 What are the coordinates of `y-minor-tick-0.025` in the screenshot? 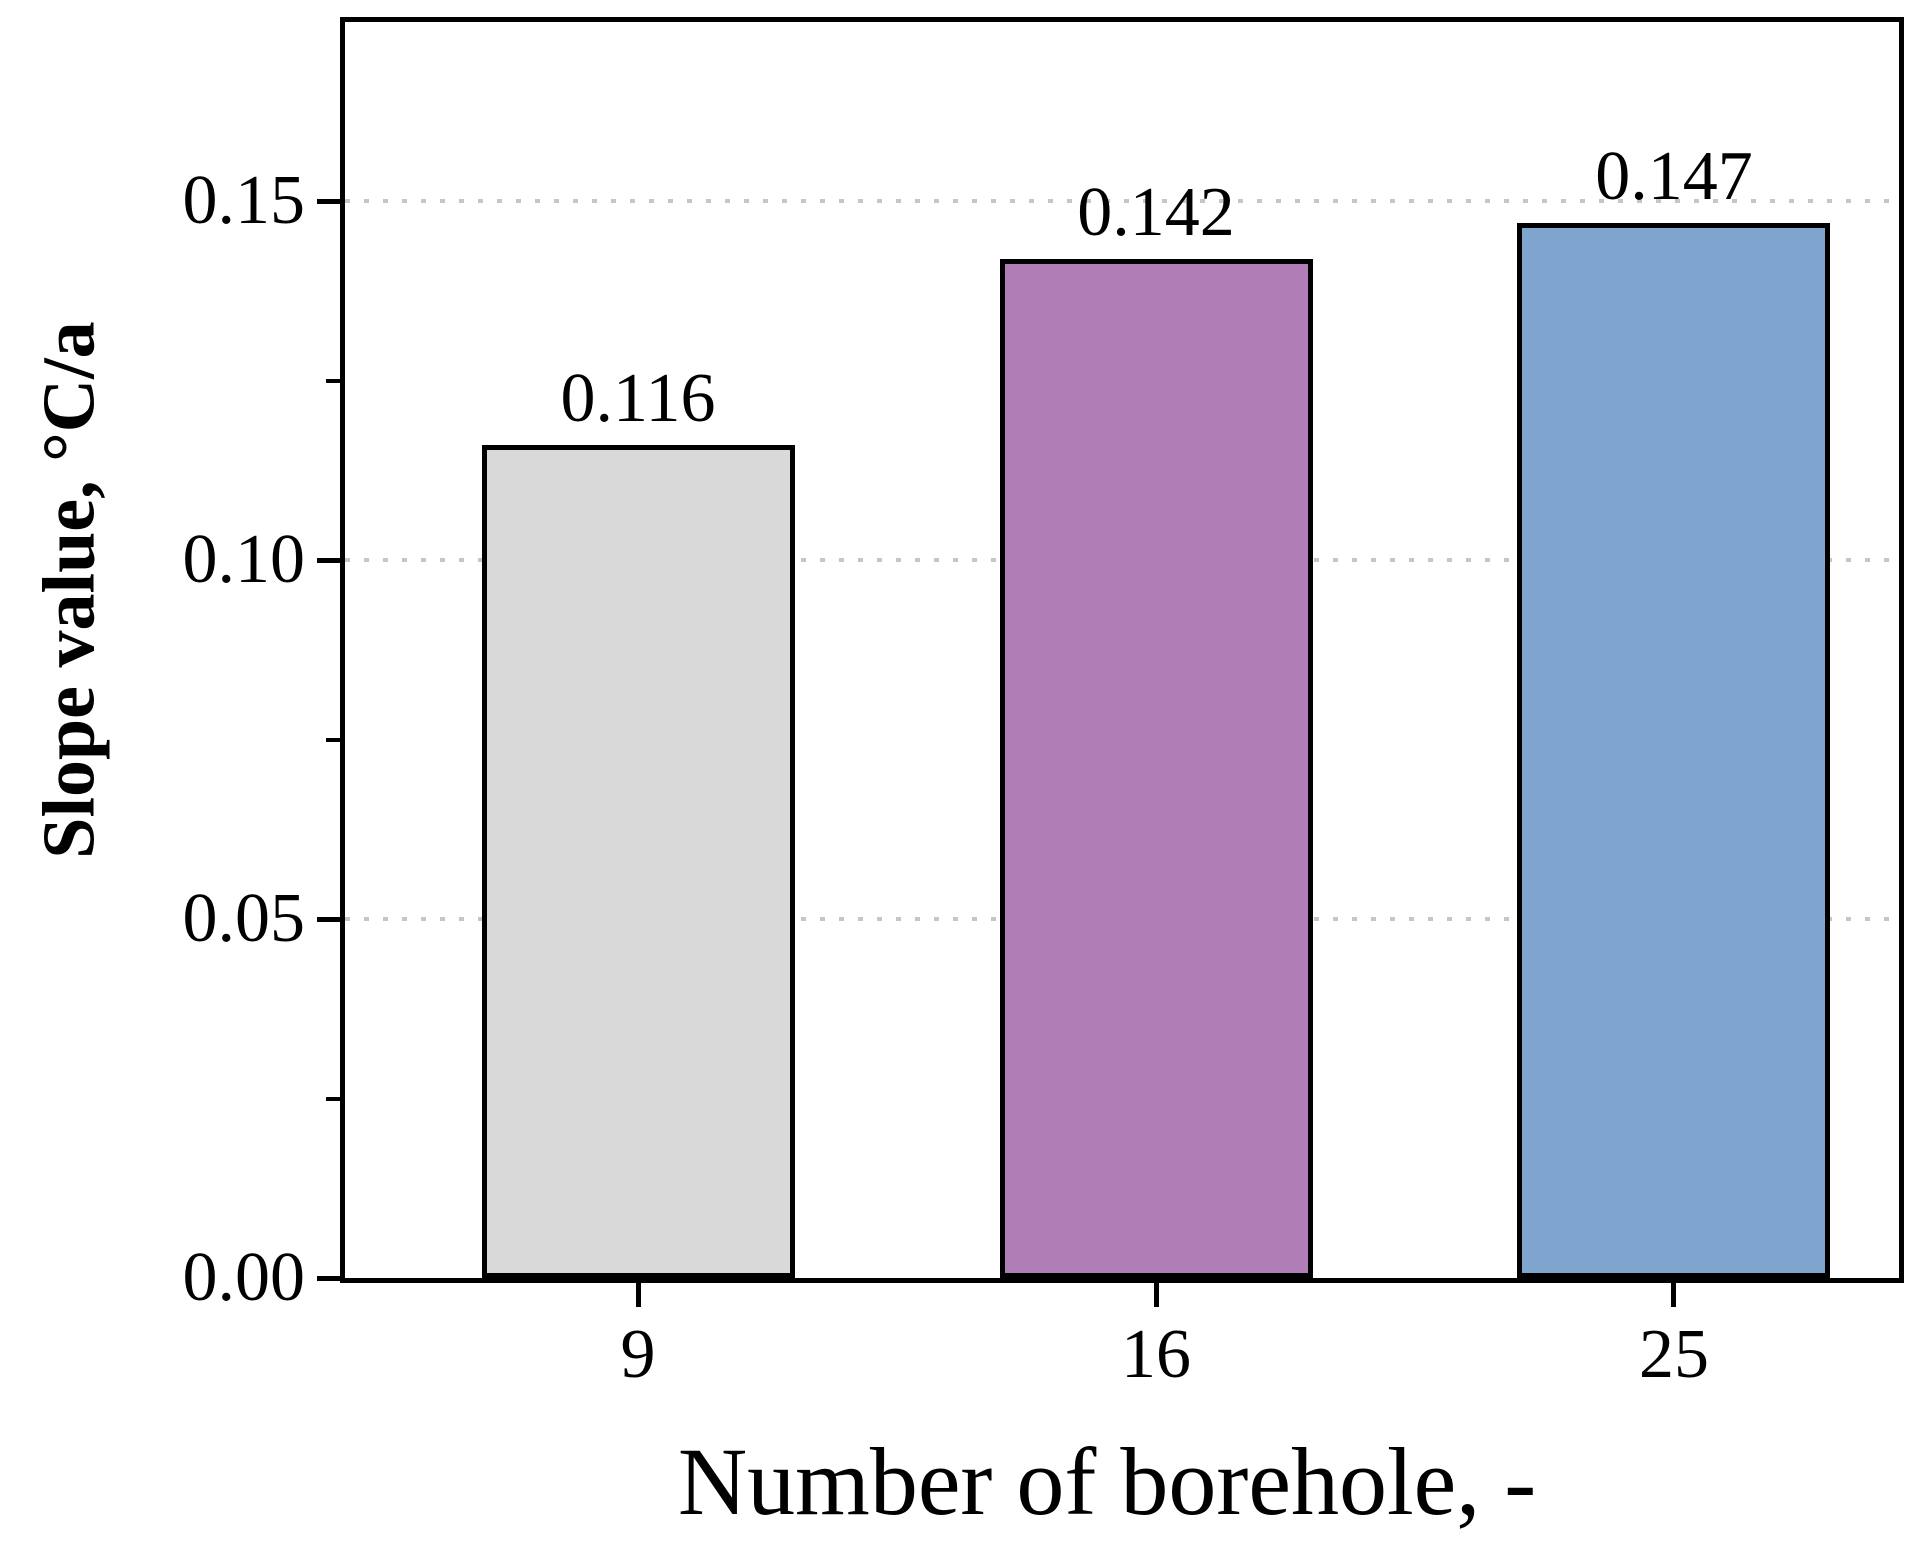 It's located at (333, 1099).